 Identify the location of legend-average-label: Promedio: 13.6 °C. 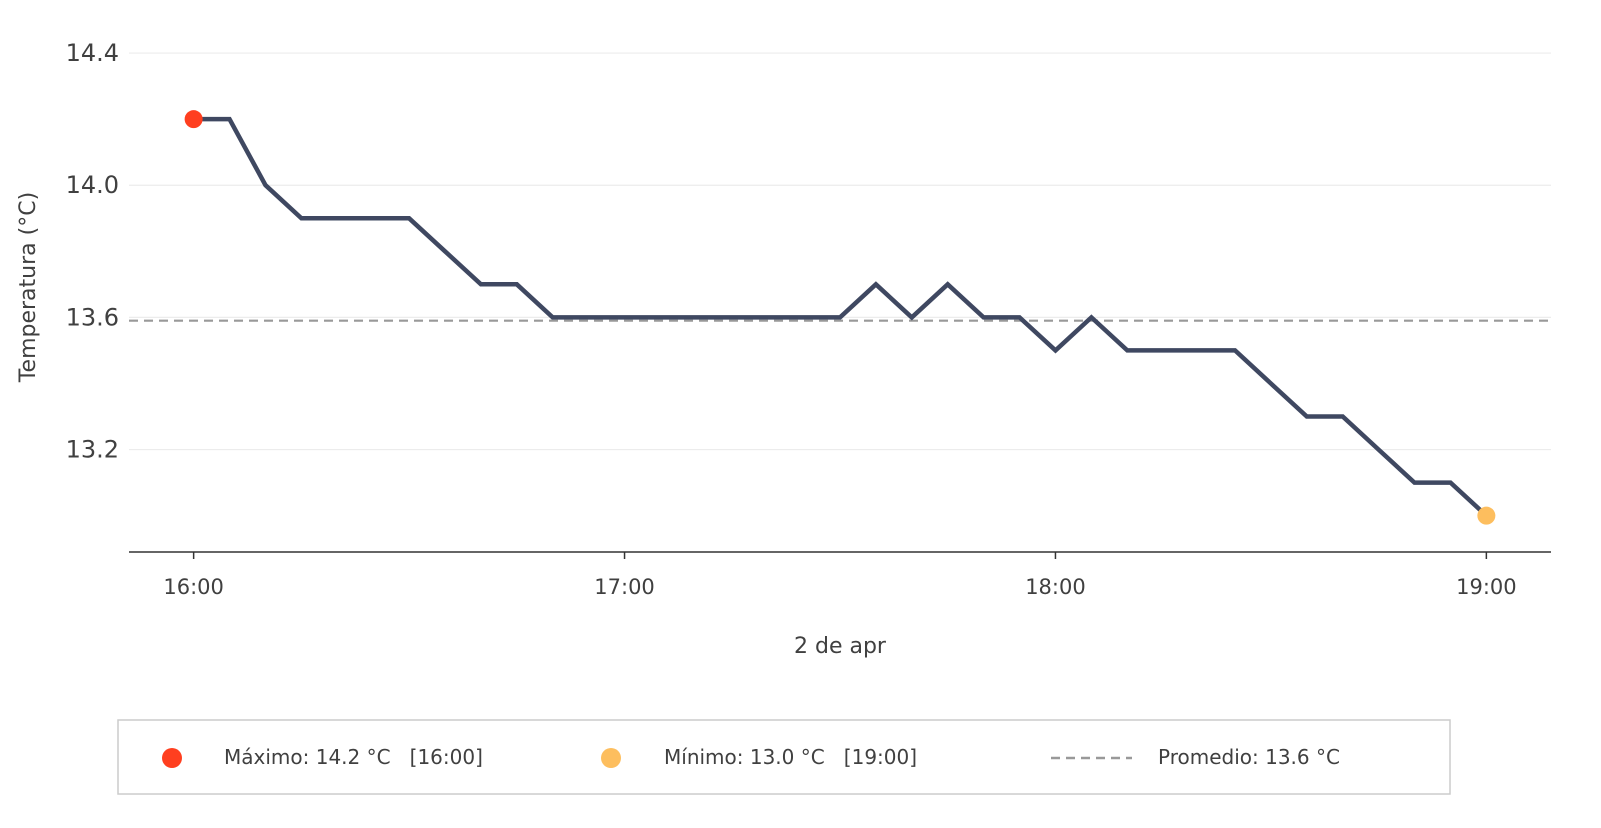
(1249, 757).